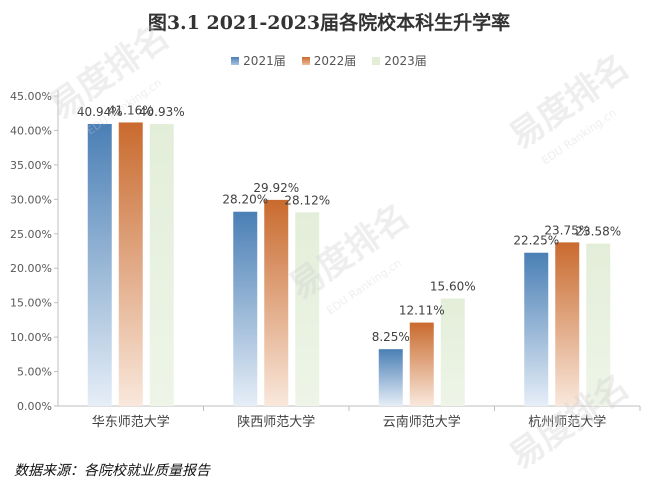 The height and width of the screenshot is (493, 658). What do you see at coordinates (276, 422) in the screenshot?
I see `x-category-label: 陕西师范大学` at bounding box center [276, 422].